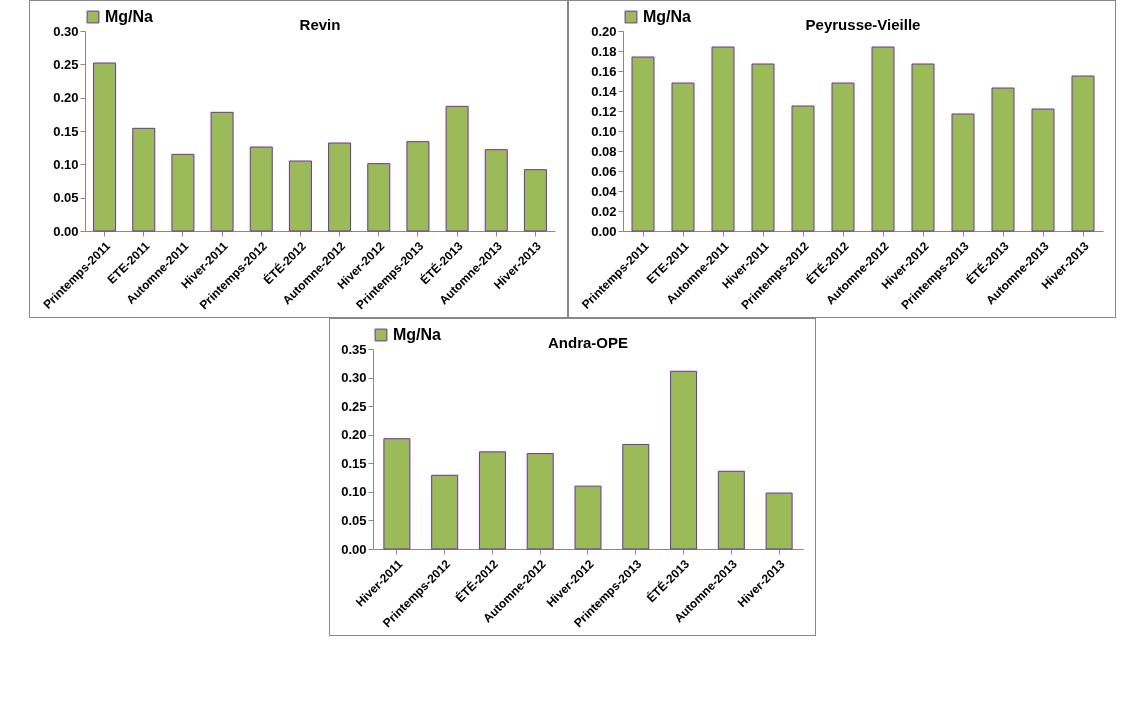 The height and width of the screenshot is (713, 1144). I want to click on chart-title: Revin, so click(319, 24).